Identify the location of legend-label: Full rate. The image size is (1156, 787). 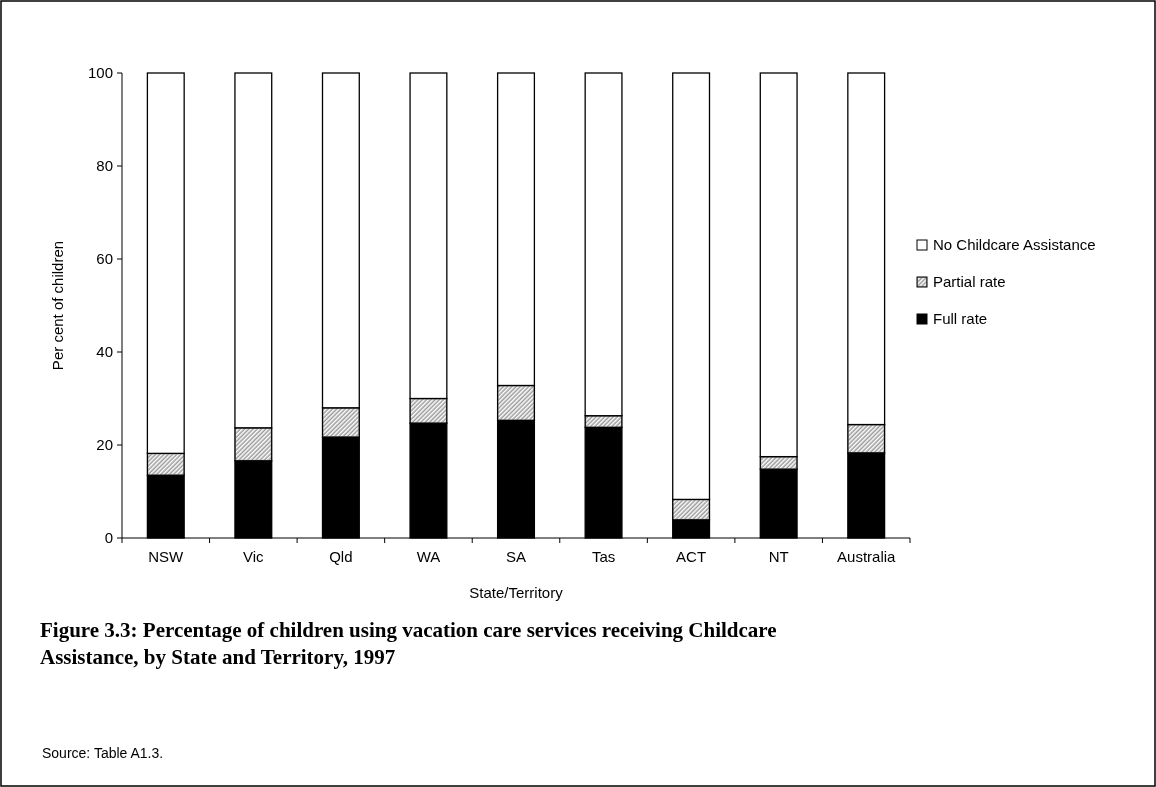
(960, 319).